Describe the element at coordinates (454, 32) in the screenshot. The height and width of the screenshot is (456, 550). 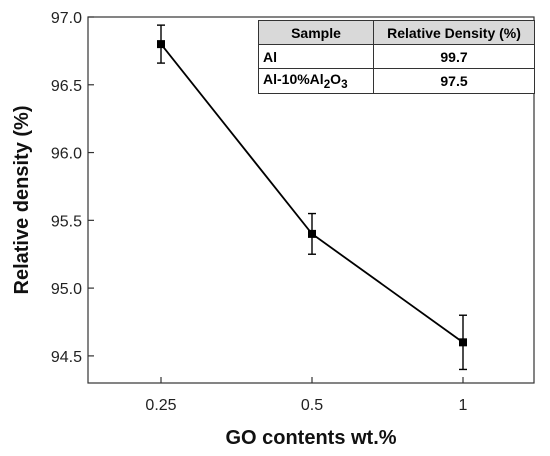
I see `header-relative-density: Relative Density (%)` at that location.